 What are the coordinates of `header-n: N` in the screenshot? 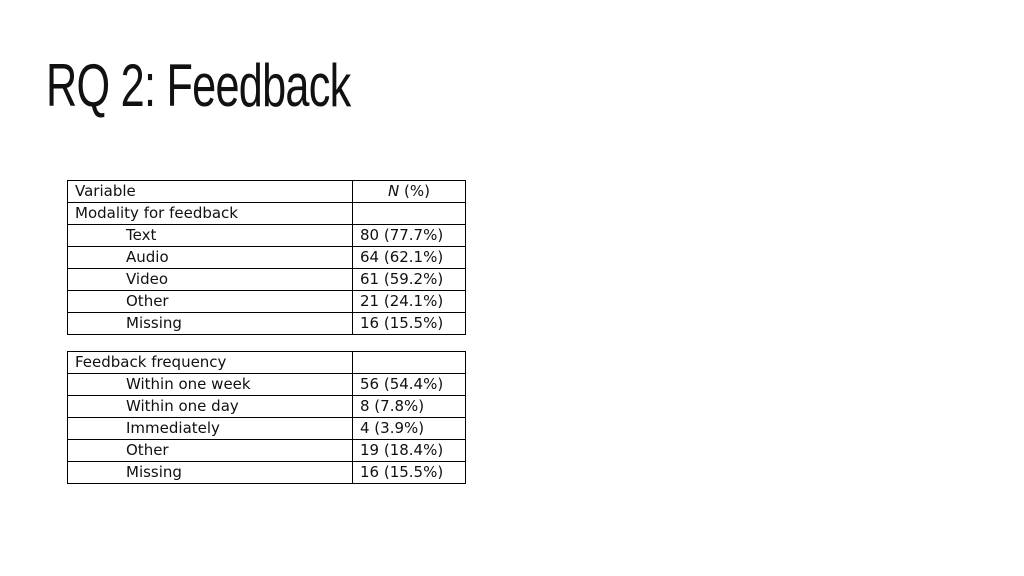 It's located at (394, 191).